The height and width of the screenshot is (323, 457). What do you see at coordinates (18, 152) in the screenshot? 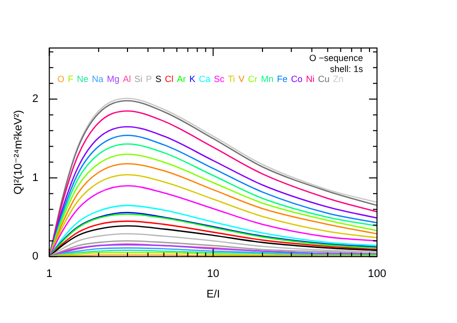
I see `y-axis-title: QI²(10⁻²⁴m²keV²)` at bounding box center [18, 152].